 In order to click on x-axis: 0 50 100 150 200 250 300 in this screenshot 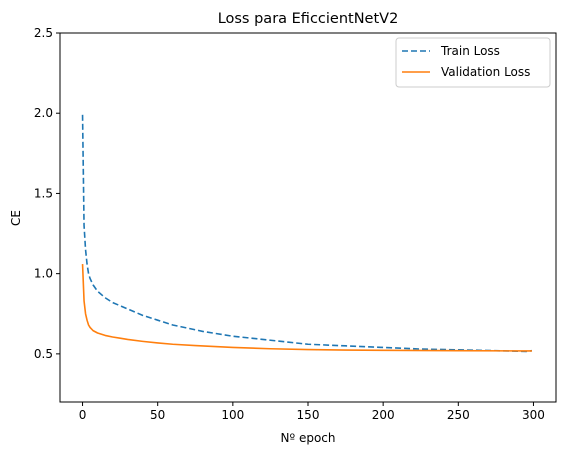, I will do `click(312, 412)`.